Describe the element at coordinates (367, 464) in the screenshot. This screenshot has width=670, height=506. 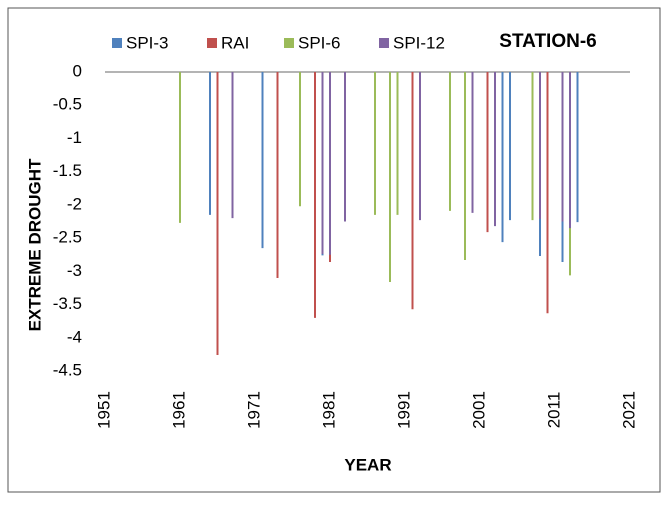
I see `x-axis-title: YEAR` at that location.